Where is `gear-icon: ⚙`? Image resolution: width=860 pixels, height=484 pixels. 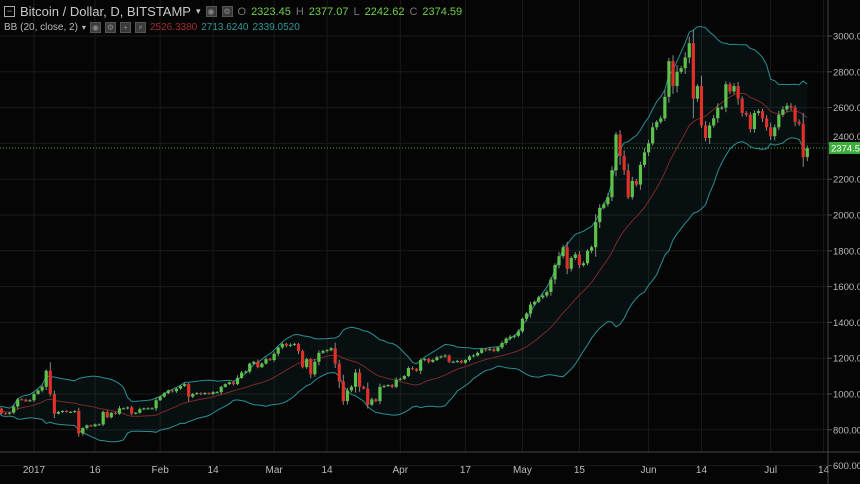
gear-icon: ⚙ is located at coordinates (227, 11).